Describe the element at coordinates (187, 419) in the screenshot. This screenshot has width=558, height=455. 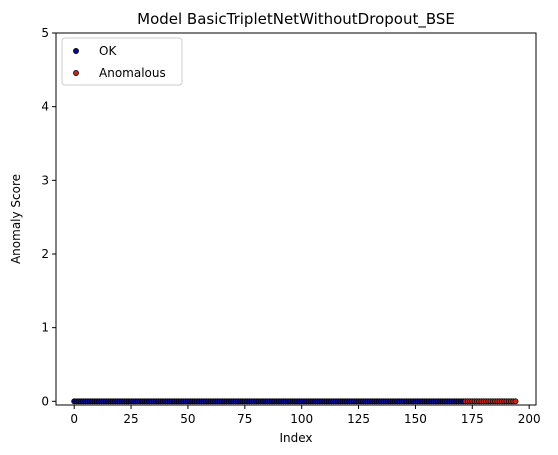
I see `x-tick-label: 50` at that location.